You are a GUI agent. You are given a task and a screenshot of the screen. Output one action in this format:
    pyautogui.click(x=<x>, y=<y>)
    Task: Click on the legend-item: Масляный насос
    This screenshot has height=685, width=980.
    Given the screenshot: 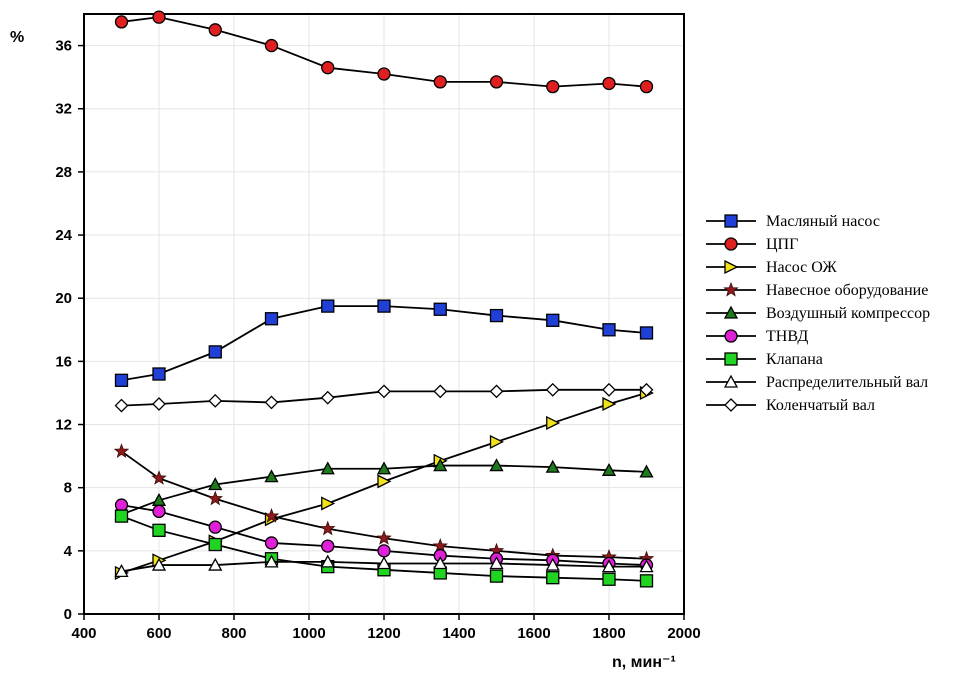 What is the action you would take?
    pyautogui.click(x=793, y=221)
    